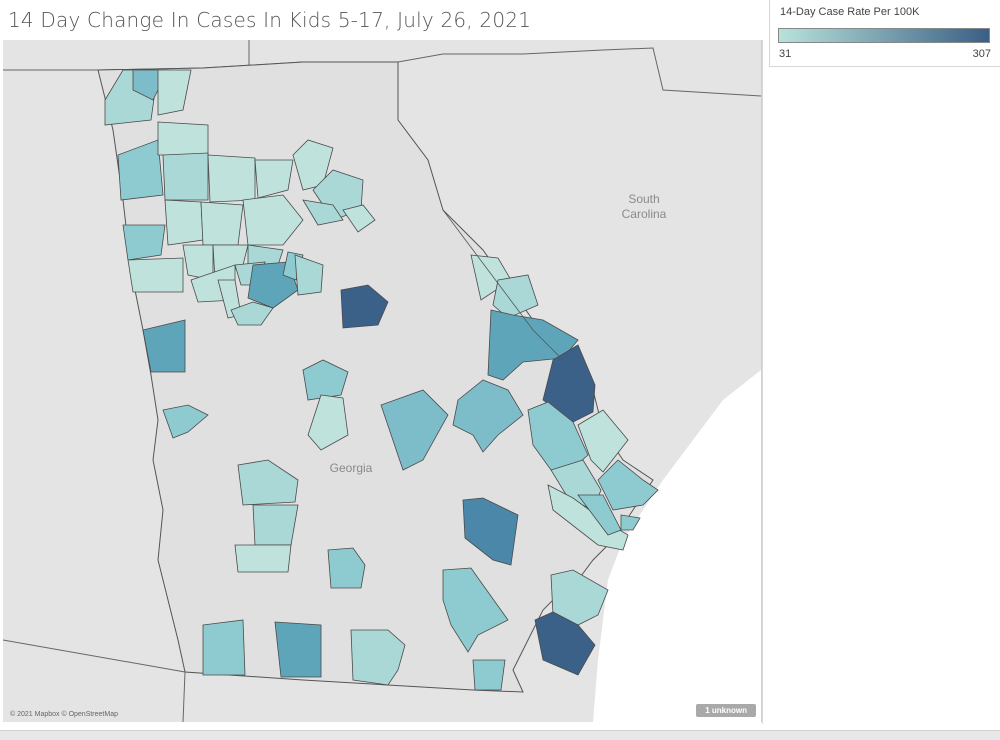 Image resolution: width=1000 pixels, height=740 pixels. I want to click on color-legend: 14-Day Case Rate Per 100K 31 307, so click(884, 33).